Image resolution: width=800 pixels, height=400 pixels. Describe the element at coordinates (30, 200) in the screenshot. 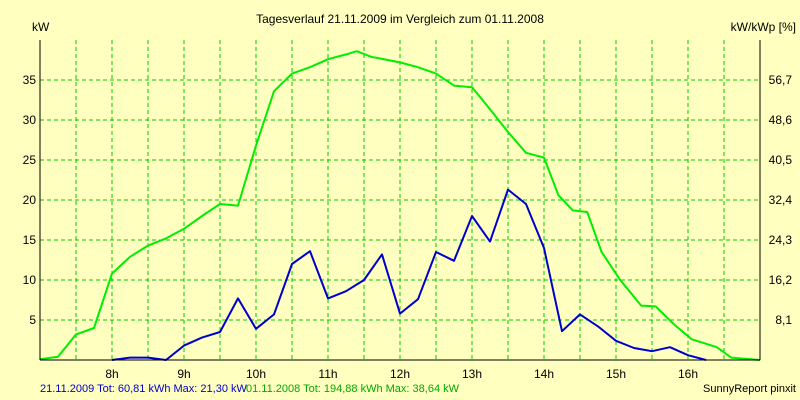

I see `y-tick-label-left: 20` at that location.